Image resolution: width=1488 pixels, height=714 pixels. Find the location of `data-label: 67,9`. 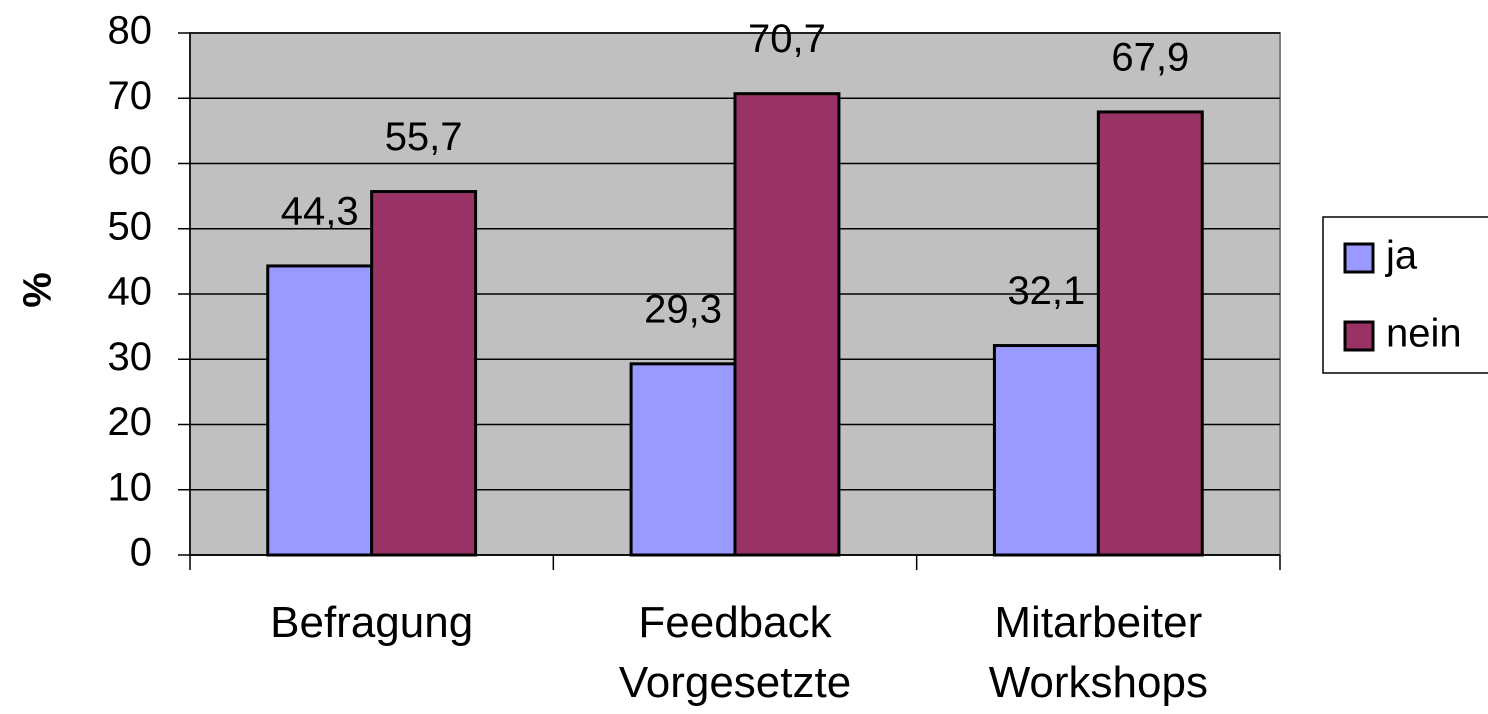

data-label: 67,9 is located at coordinates (1150, 58).